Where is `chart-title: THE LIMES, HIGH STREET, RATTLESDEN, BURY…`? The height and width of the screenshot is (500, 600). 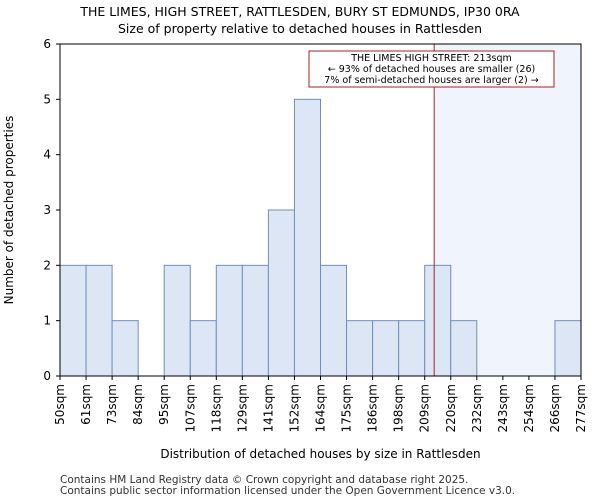
chart-title: THE LIMES, HIGH STREET, RATTLESDEN, BURY… is located at coordinates (300, 11).